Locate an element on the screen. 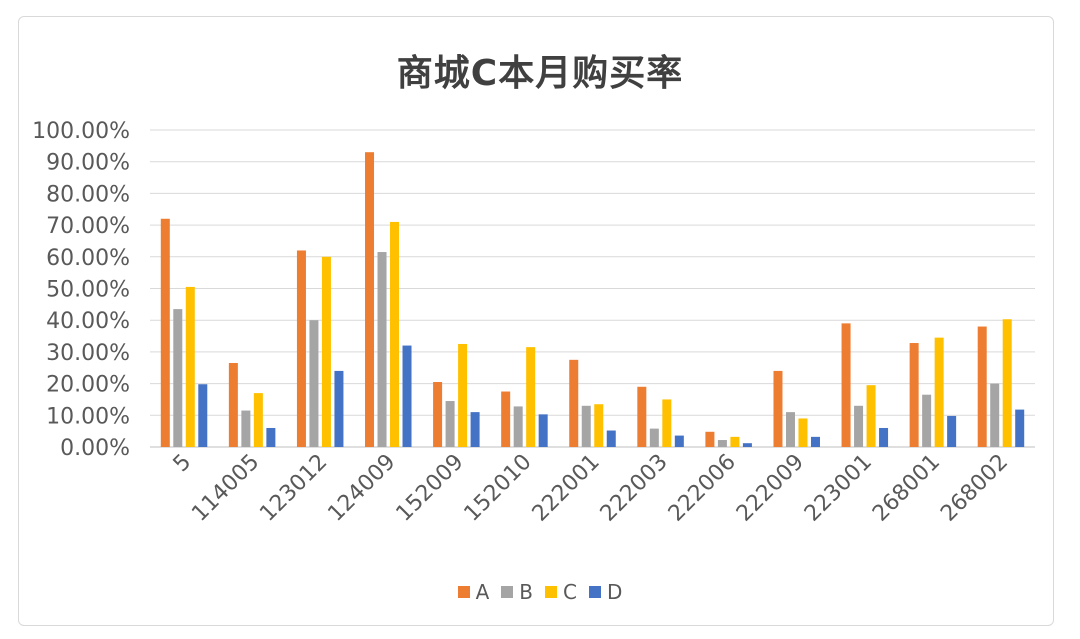 The height and width of the screenshot is (639, 1080). x-tick-label: 222006 is located at coordinates (702, 488).